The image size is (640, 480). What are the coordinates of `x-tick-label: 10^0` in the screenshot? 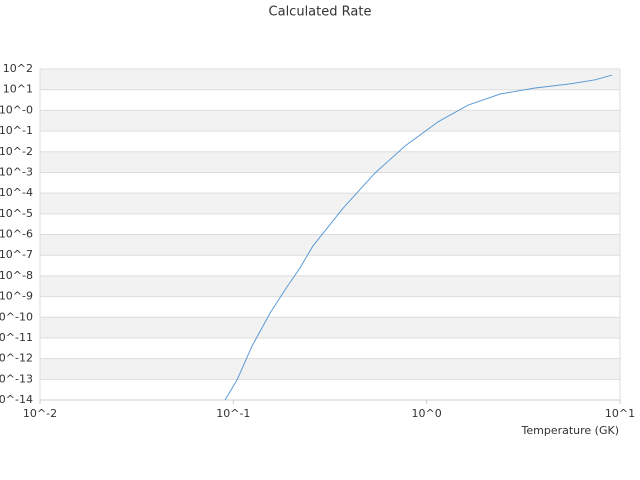 It's located at (427, 413).